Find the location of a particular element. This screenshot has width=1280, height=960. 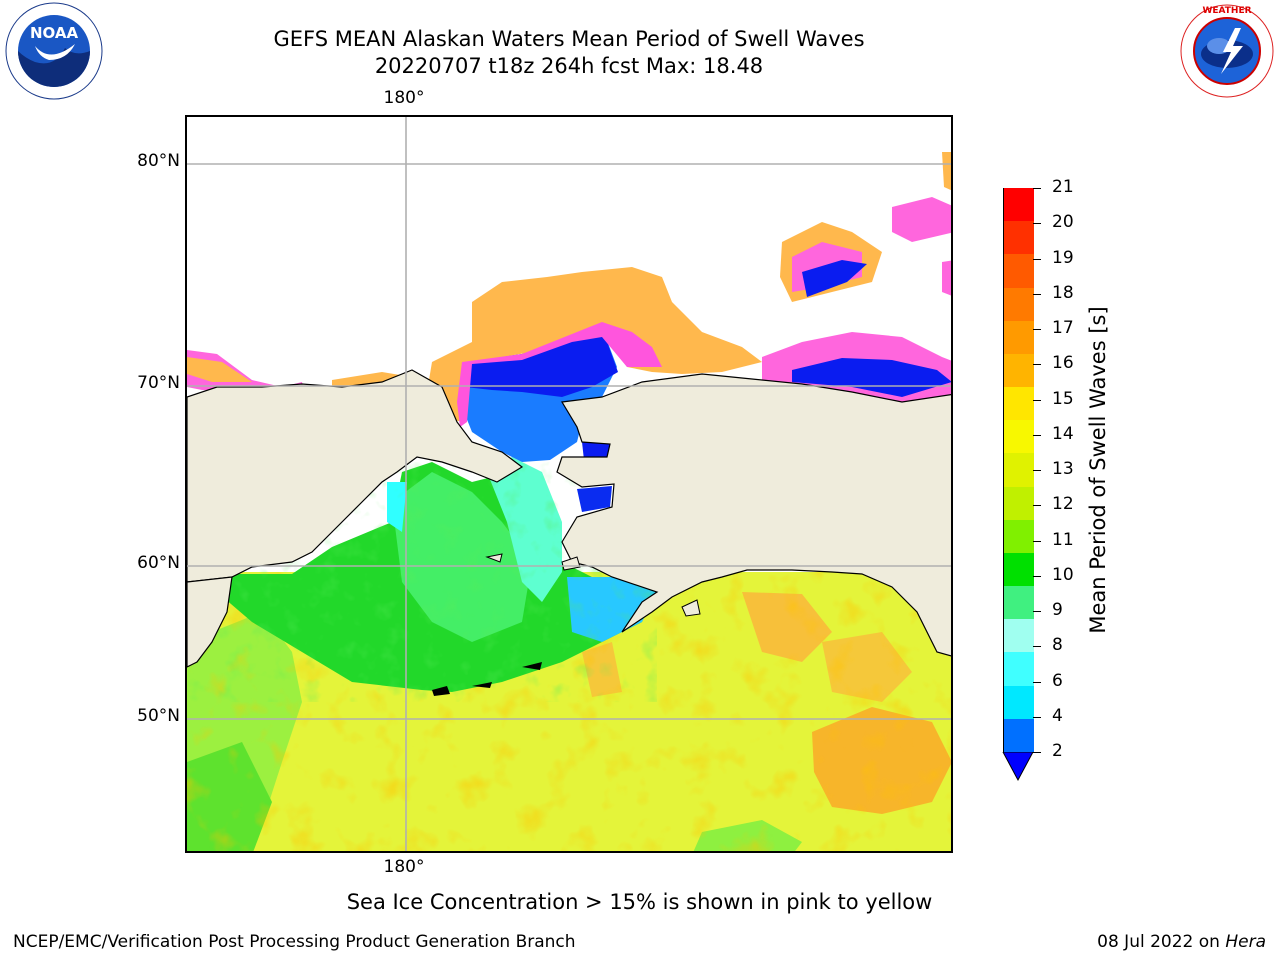

colorbar-tick-label: 10 is located at coordinates (1063, 574).